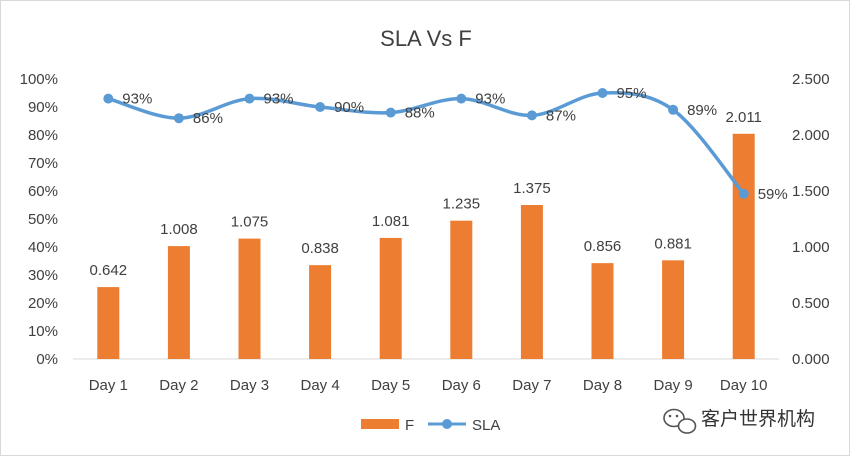  What do you see at coordinates (702, 110) in the screenshot?
I see `sla-data-label: 89%` at bounding box center [702, 110].